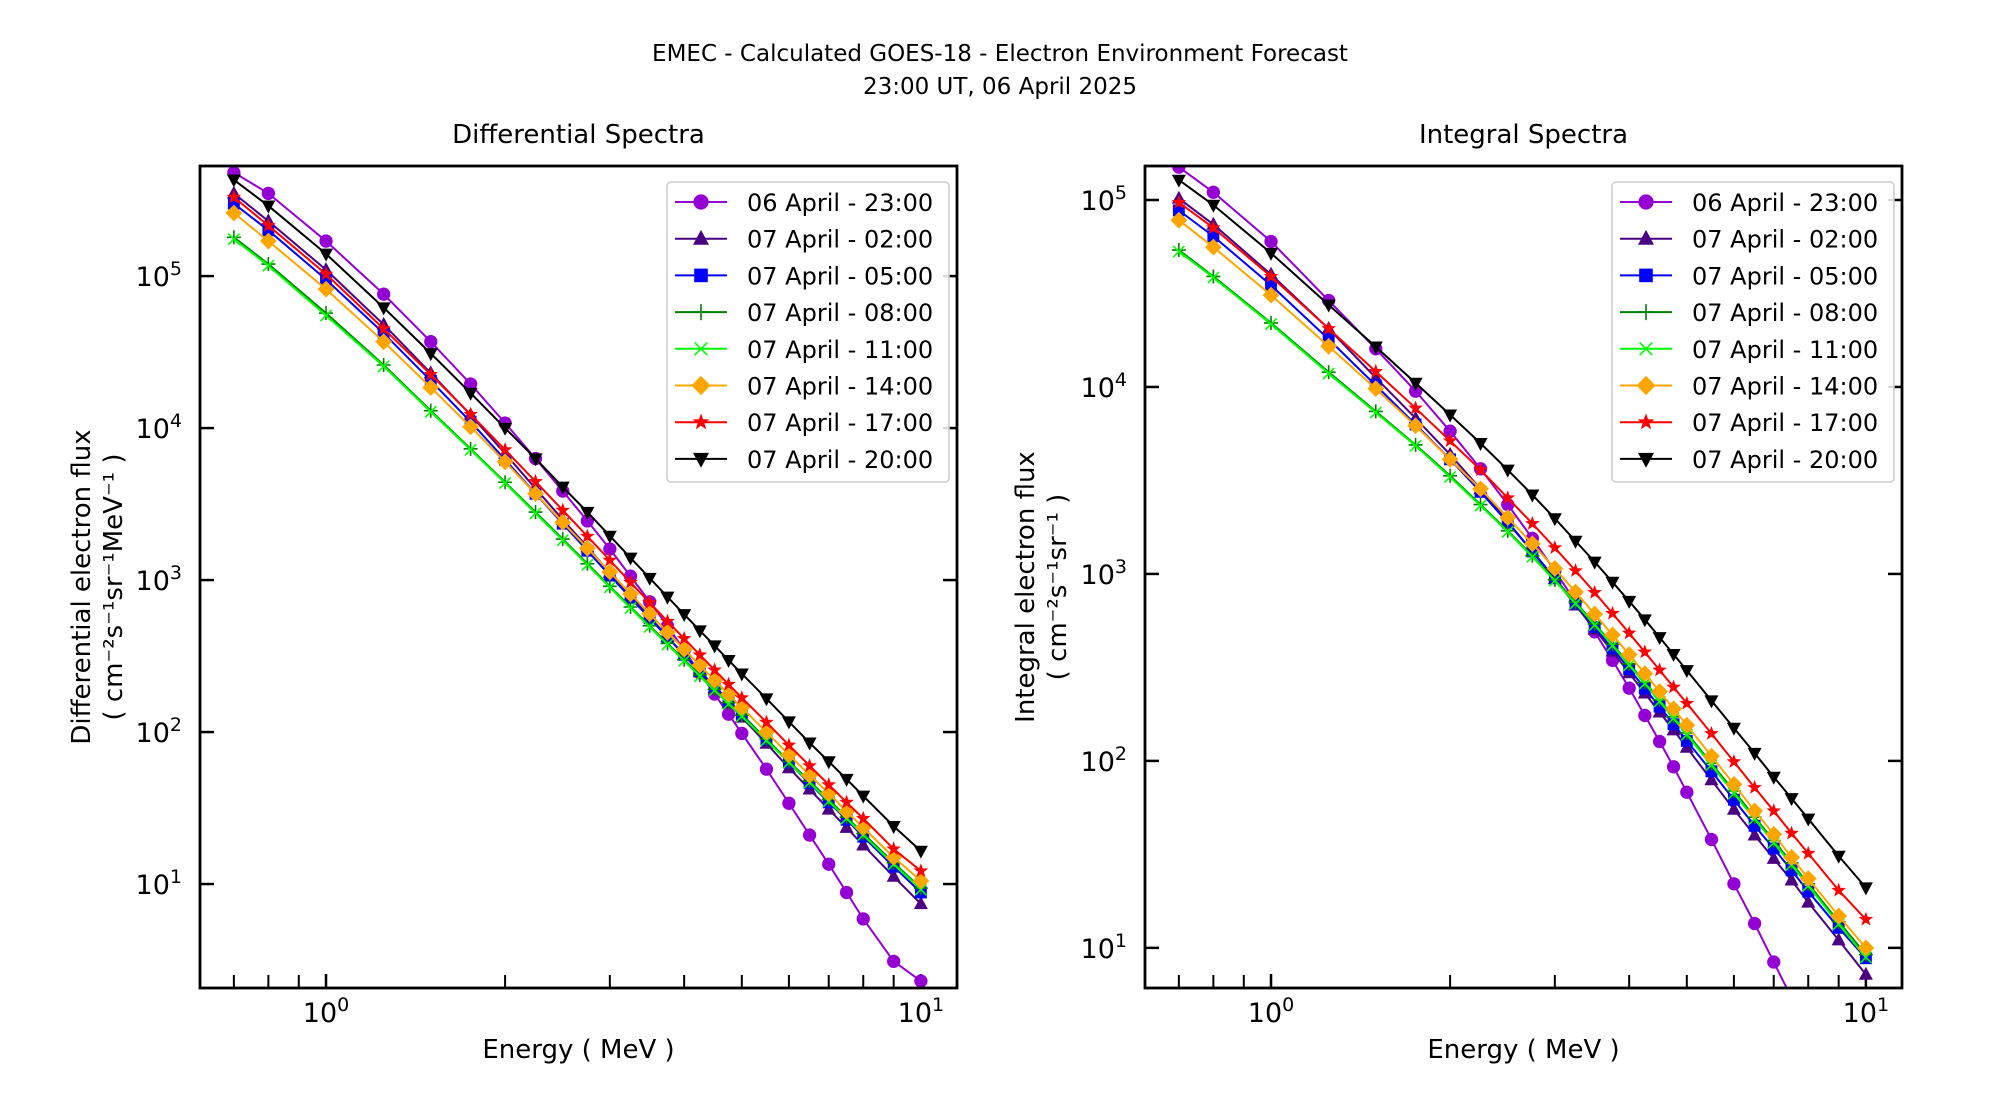  I want to click on legend-box, so click(1753, 332).